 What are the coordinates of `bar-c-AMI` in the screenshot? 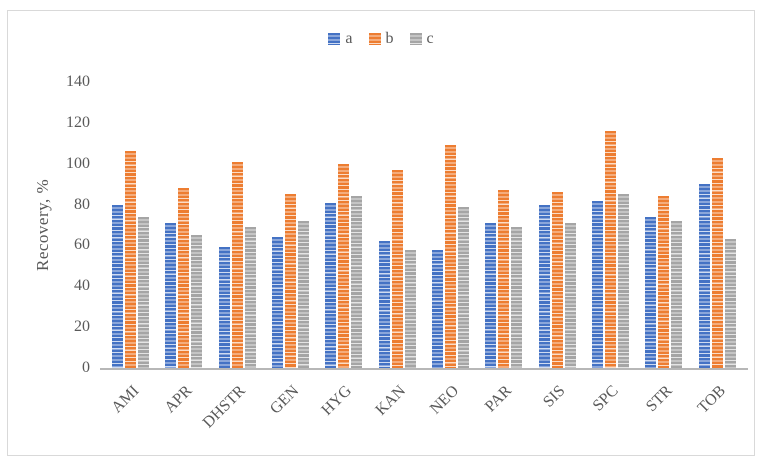 It's located at (144, 292).